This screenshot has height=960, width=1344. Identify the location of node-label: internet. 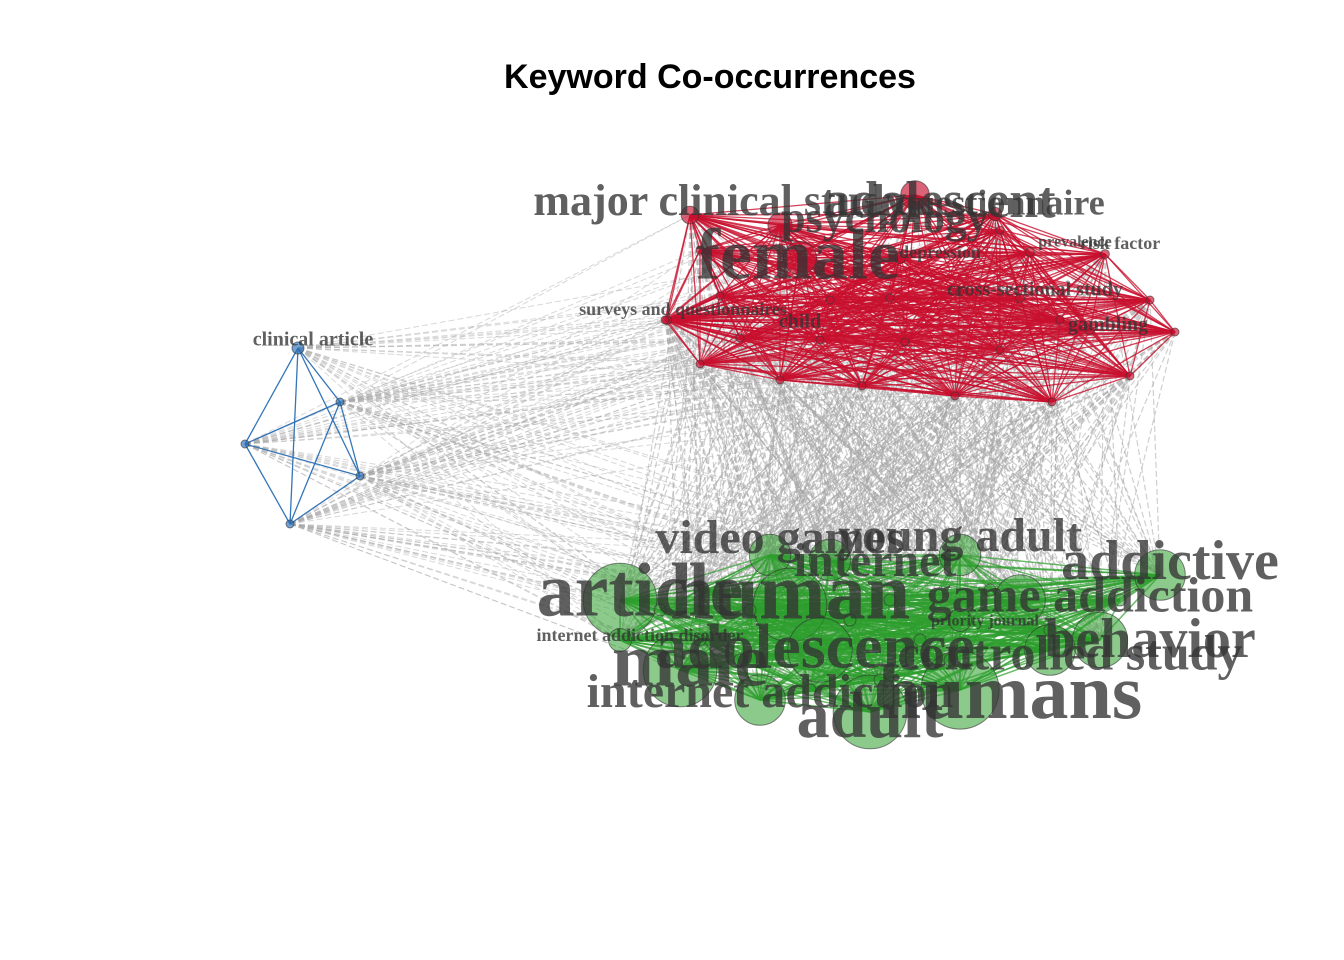
(875, 560).